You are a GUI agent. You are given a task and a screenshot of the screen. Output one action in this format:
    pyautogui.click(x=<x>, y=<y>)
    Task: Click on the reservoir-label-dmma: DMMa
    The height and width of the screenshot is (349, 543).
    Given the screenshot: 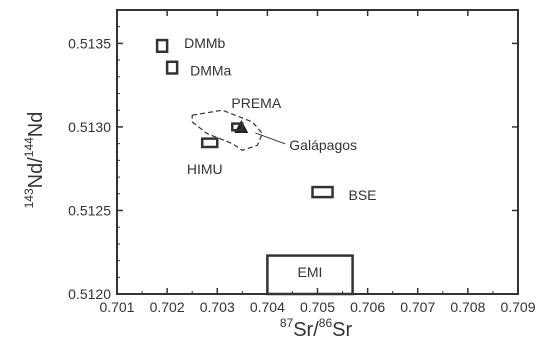 What is the action you would take?
    pyautogui.click(x=210, y=71)
    